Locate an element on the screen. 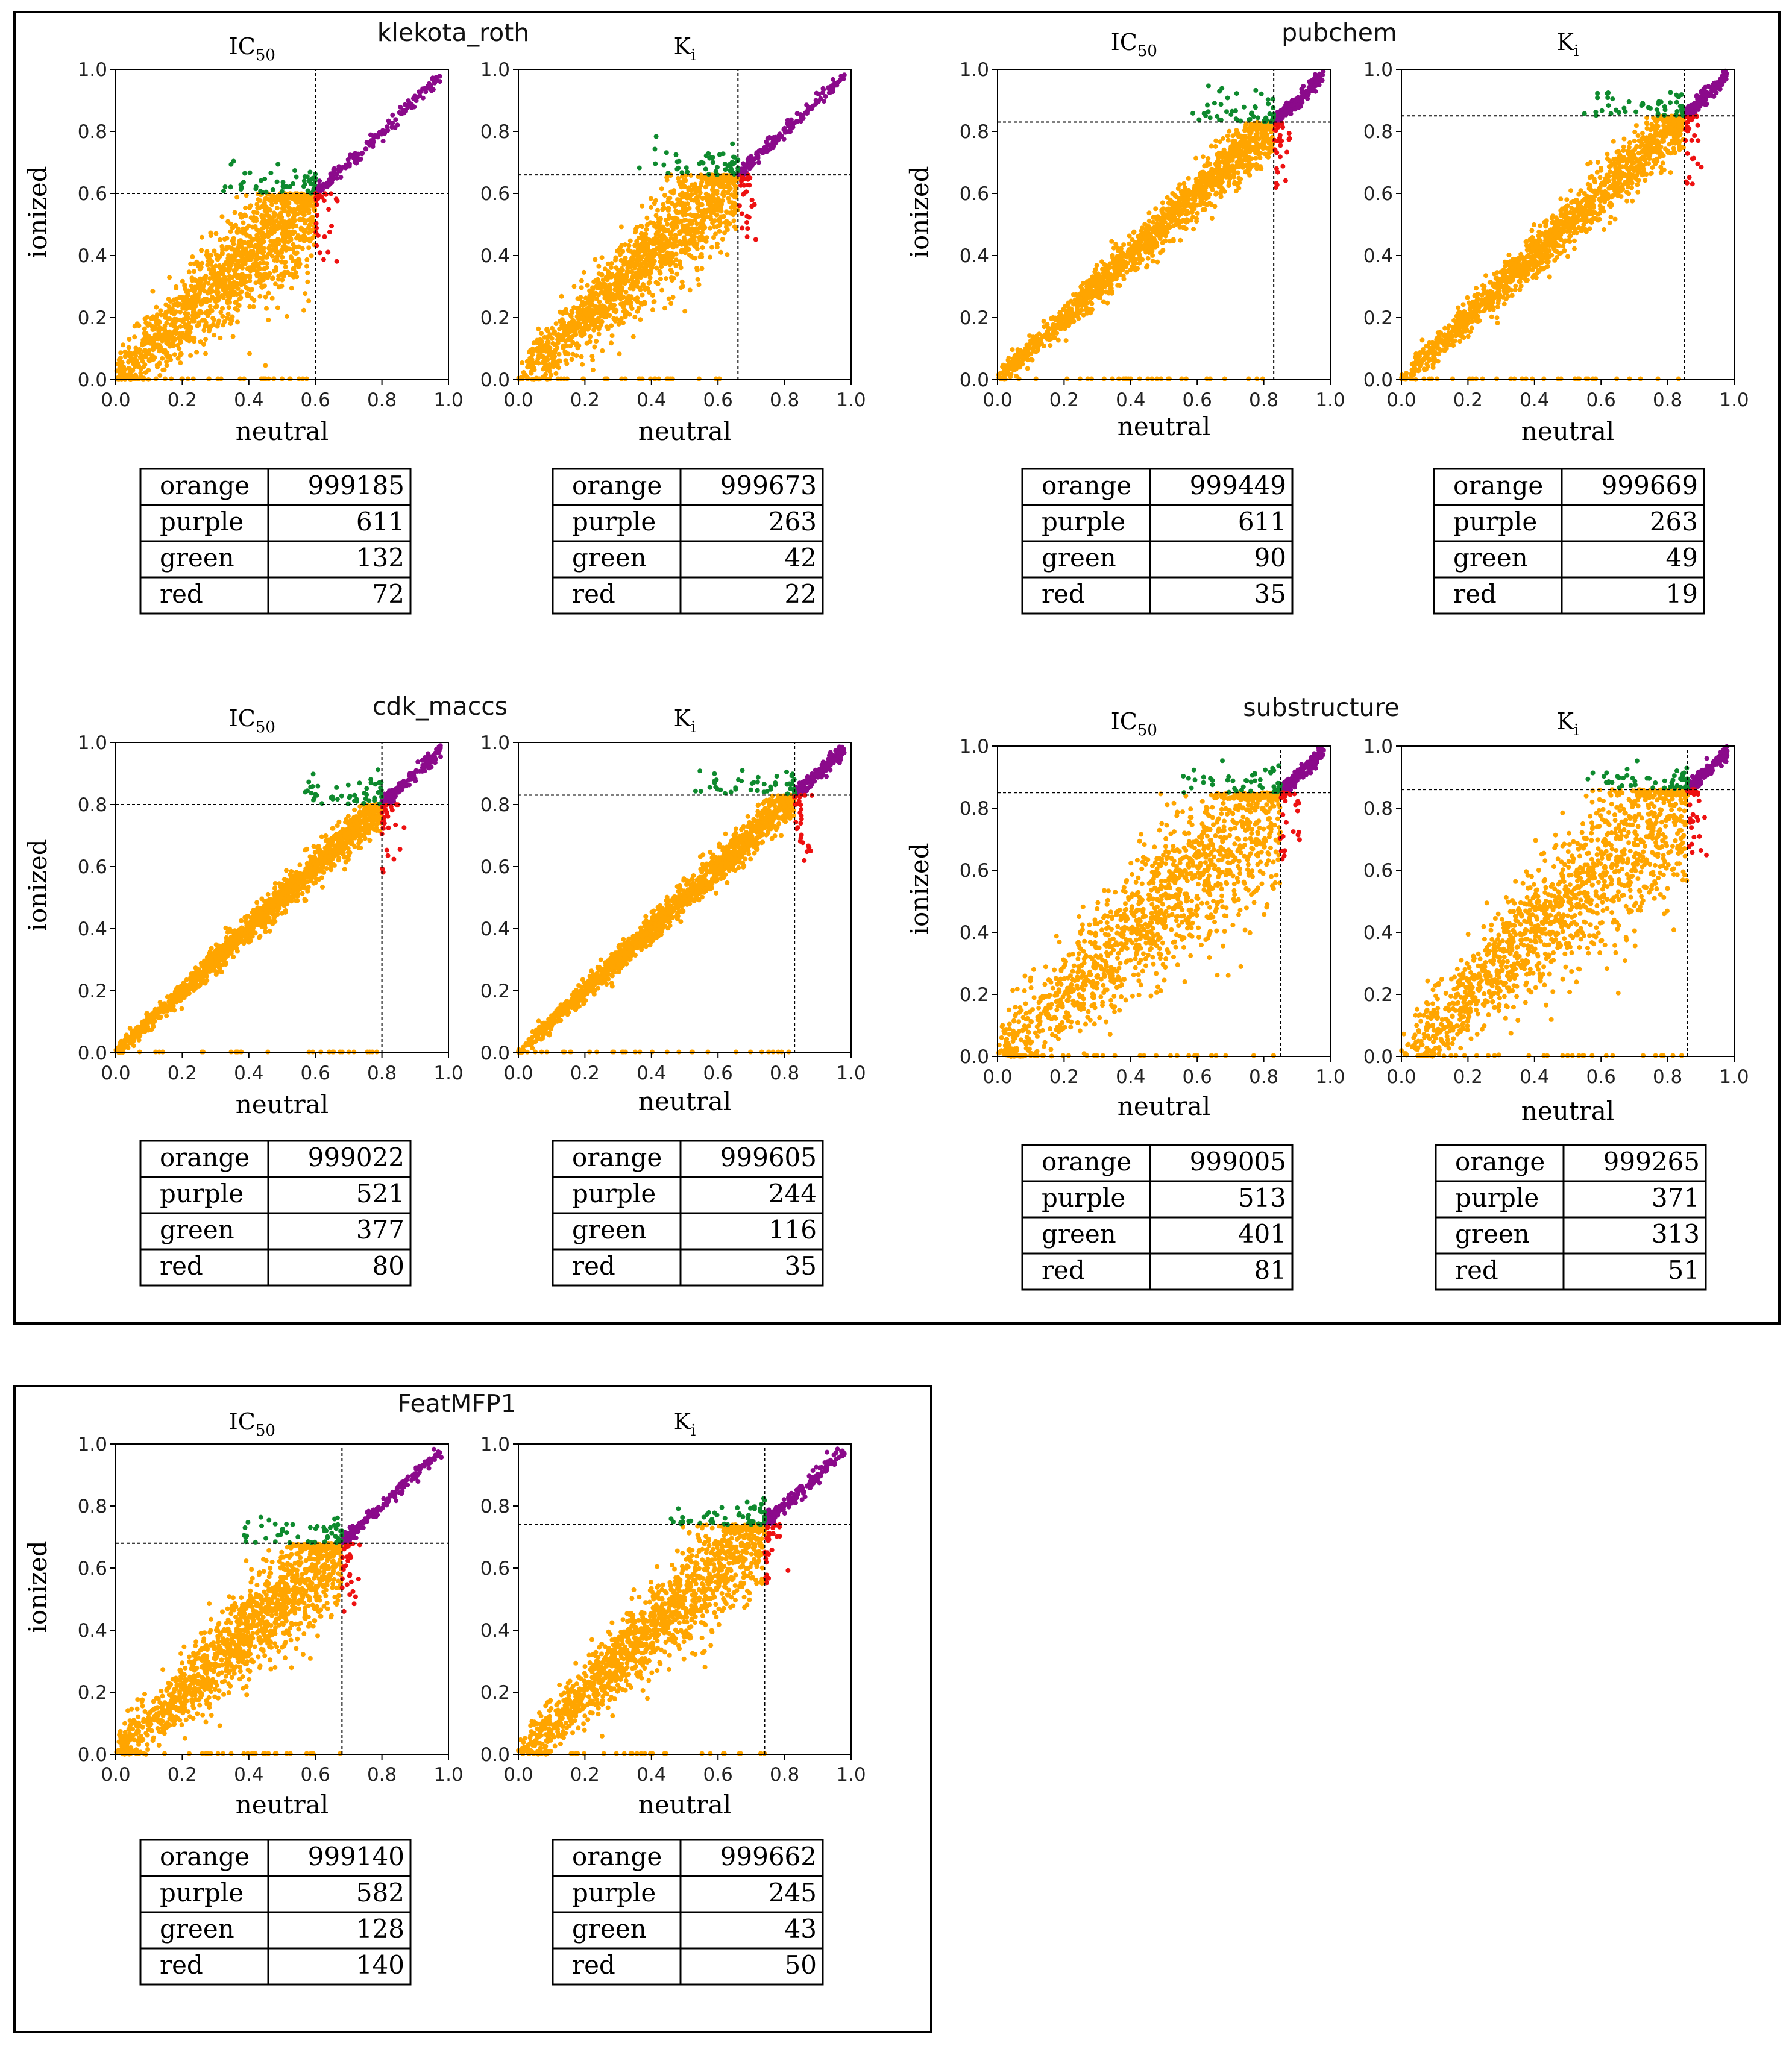 The image size is (1792, 2046). y-tick-label: 0.0 is located at coordinates (92, 380).